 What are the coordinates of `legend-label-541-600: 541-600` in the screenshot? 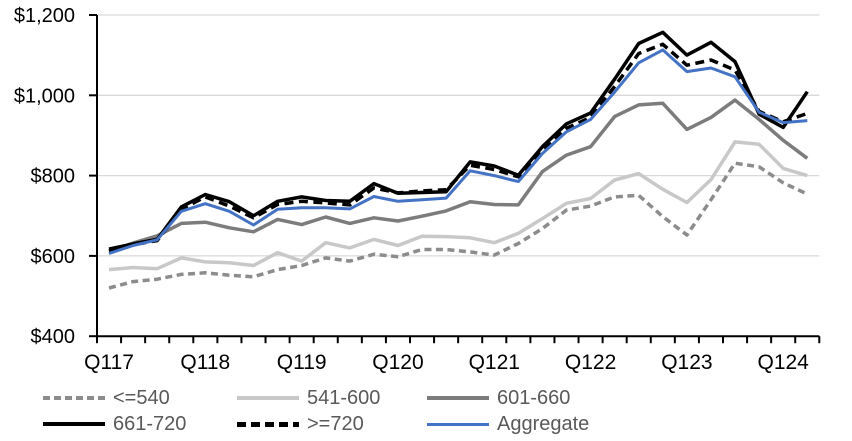 It's located at (344, 398).